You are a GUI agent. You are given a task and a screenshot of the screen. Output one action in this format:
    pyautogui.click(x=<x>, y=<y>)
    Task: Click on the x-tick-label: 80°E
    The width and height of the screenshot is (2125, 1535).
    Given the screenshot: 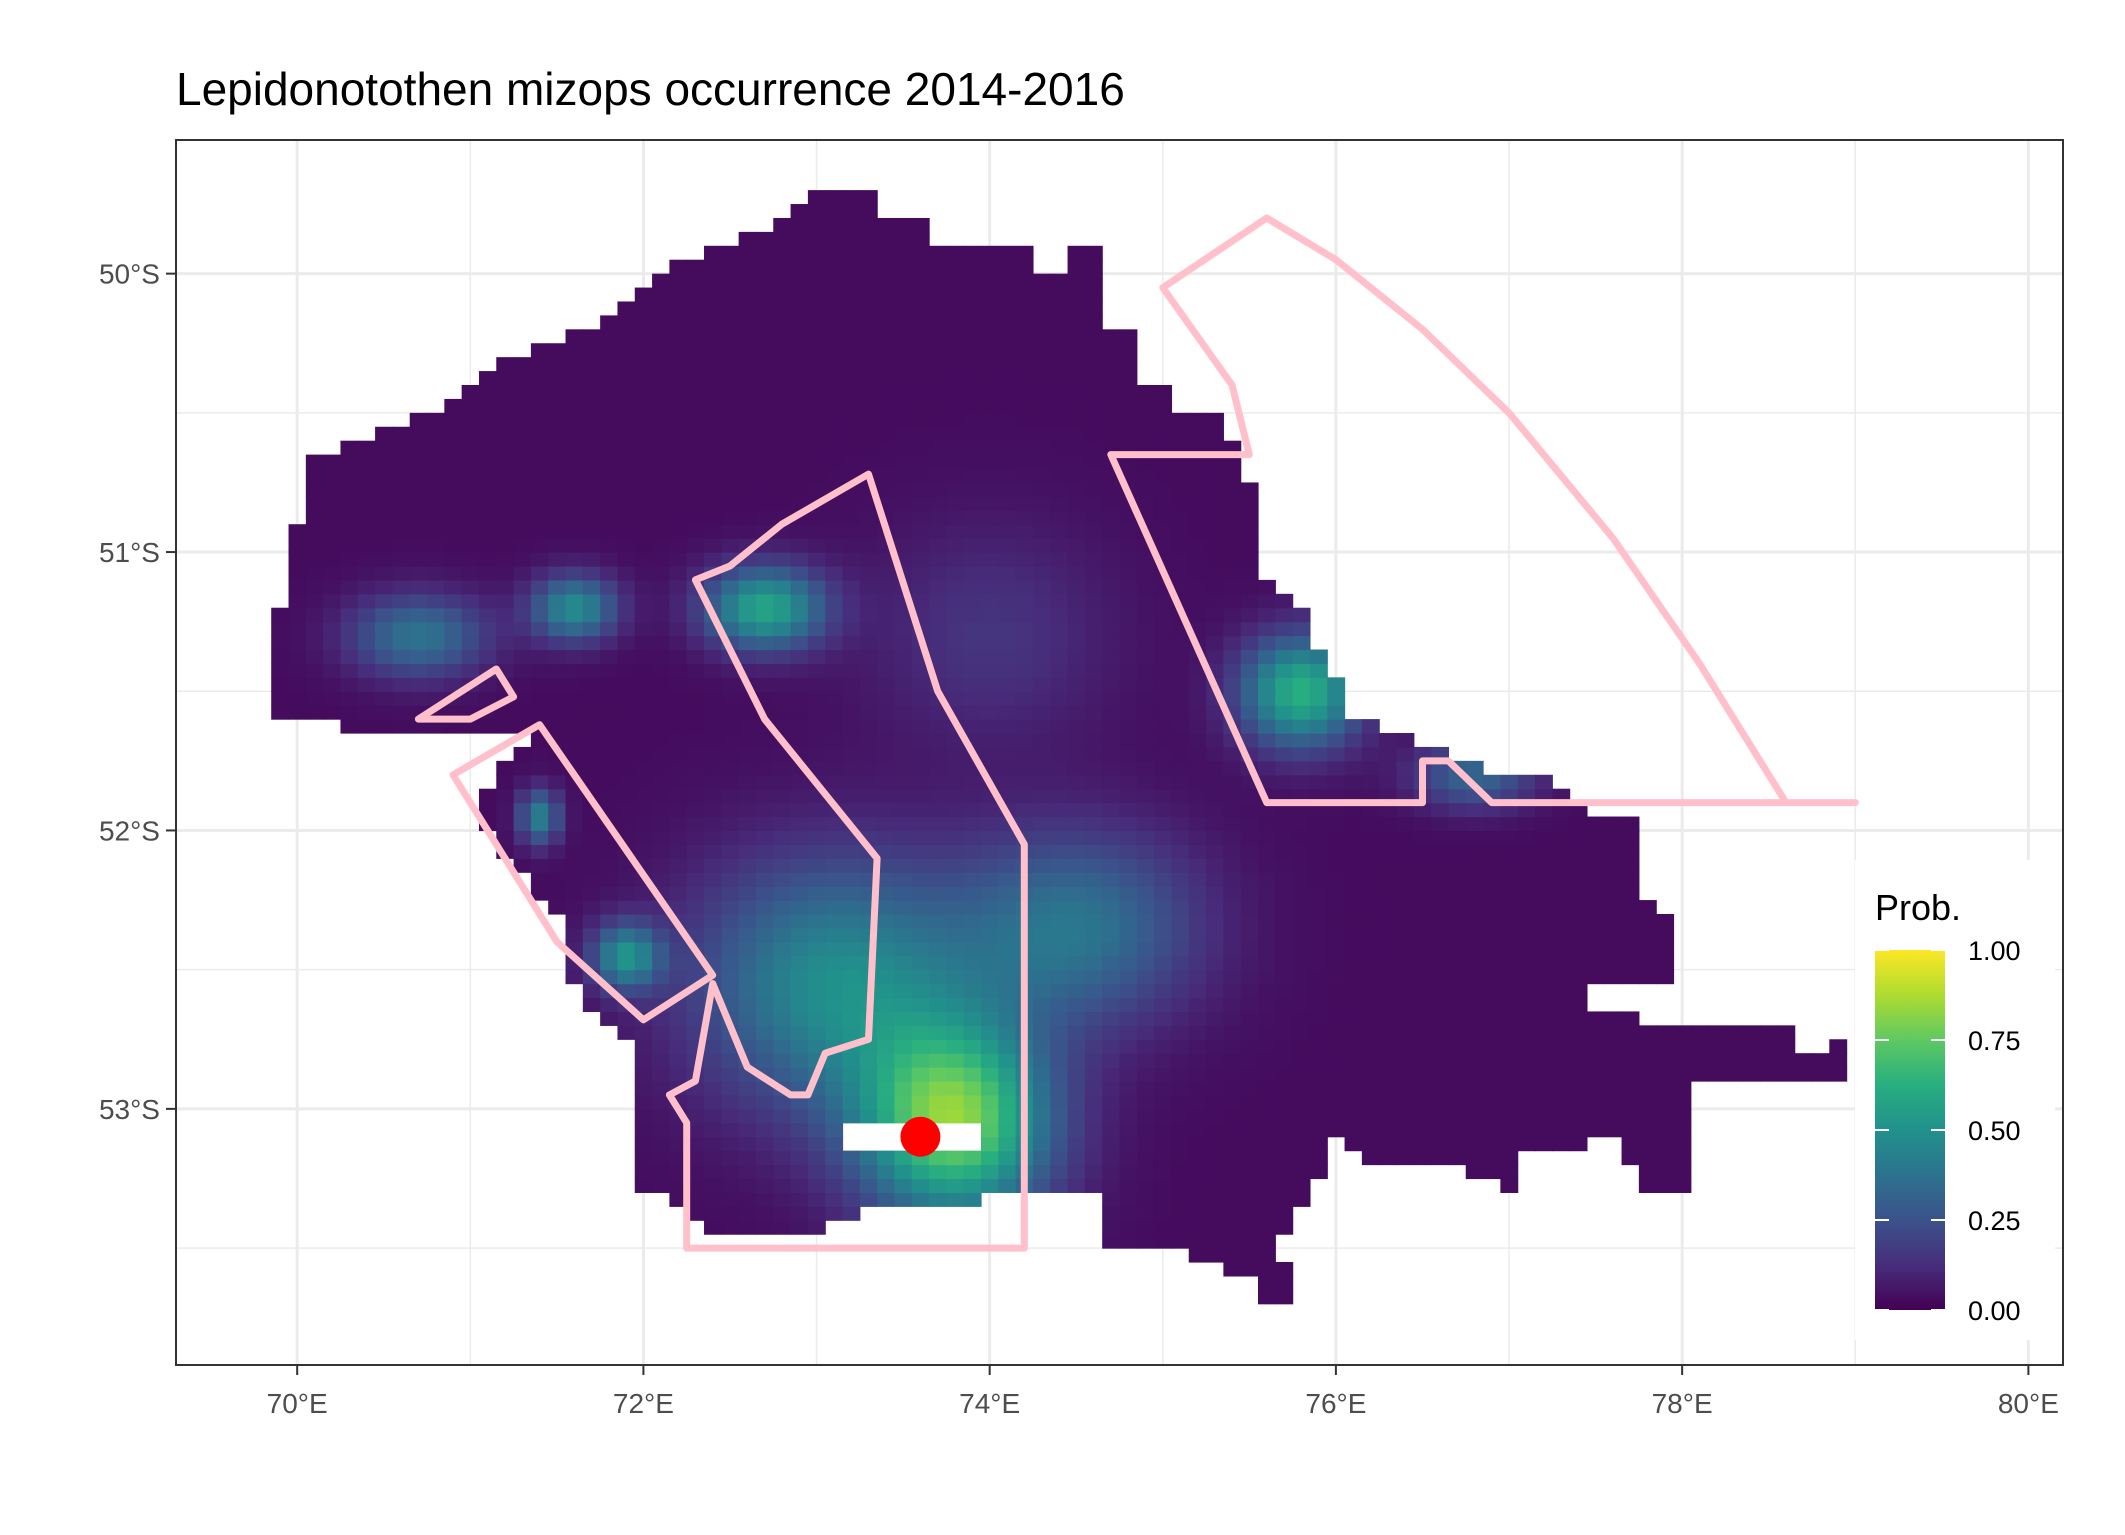 What is the action you would take?
    pyautogui.click(x=2028, y=1403)
    